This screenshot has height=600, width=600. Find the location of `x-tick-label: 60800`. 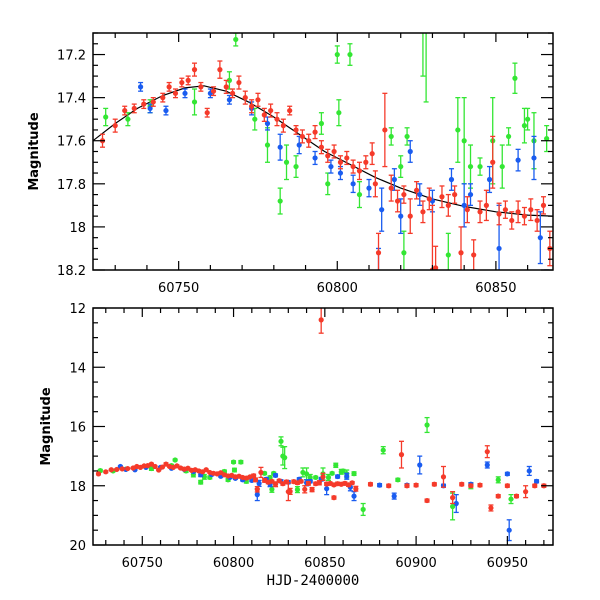

x-tick-label: 60800 is located at coordinates (337, 288).